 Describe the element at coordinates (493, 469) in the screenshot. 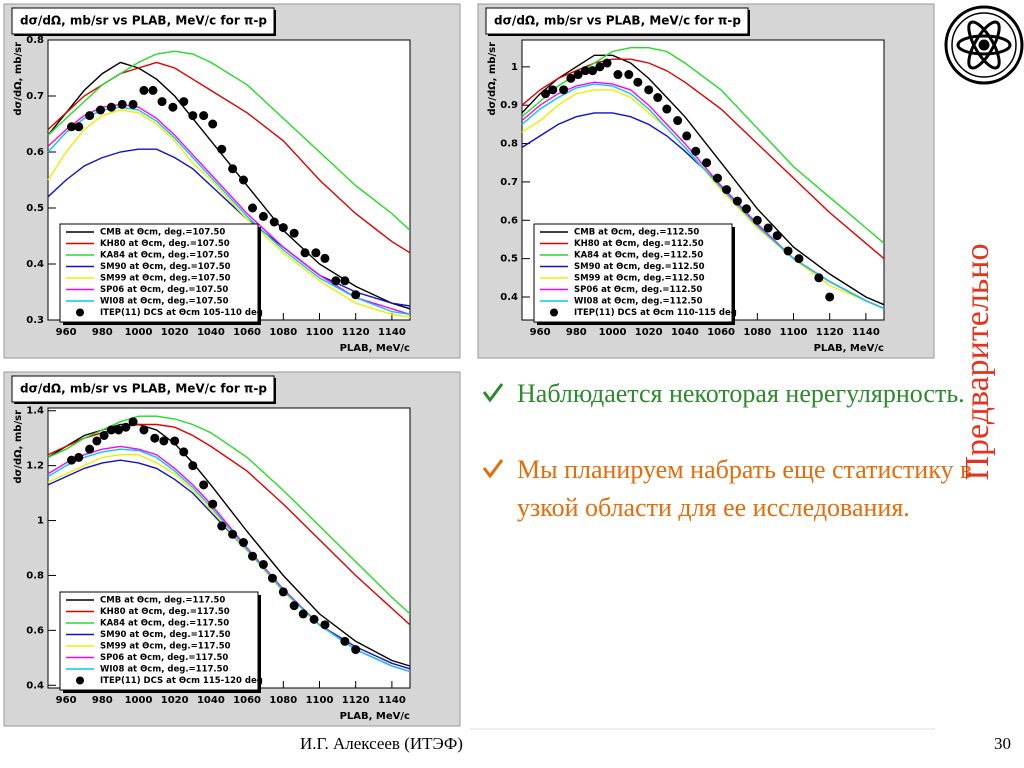

I see `check-mark` at that location.